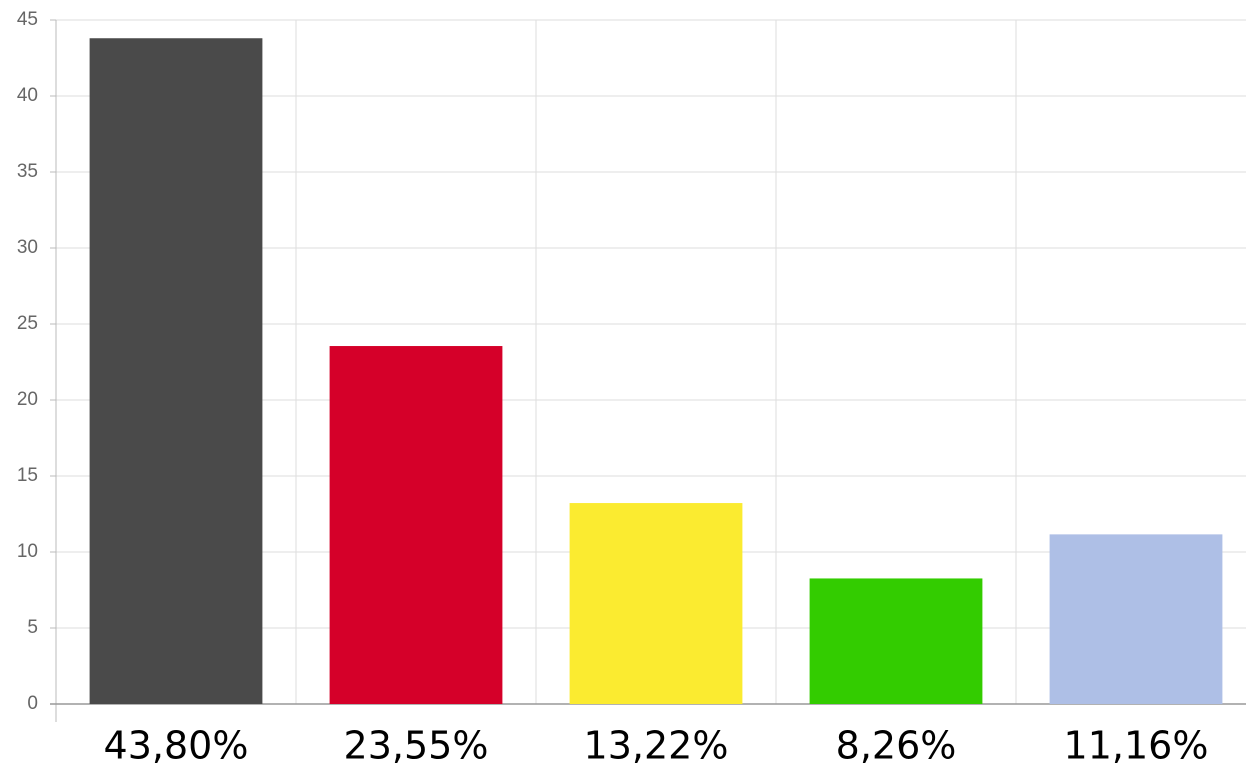 This screenshot has height=768, width=1246. What do you see at coordinates (27, 95) in the screenshot?
I see `y-tick-label: 40` at bounding box center [27, 95].